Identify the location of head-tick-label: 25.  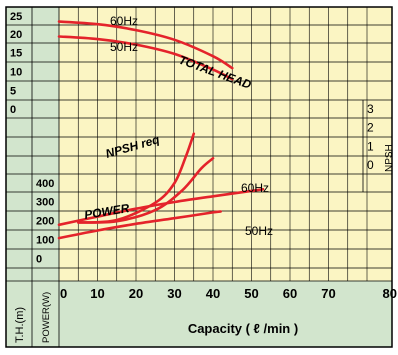
(16, 17).